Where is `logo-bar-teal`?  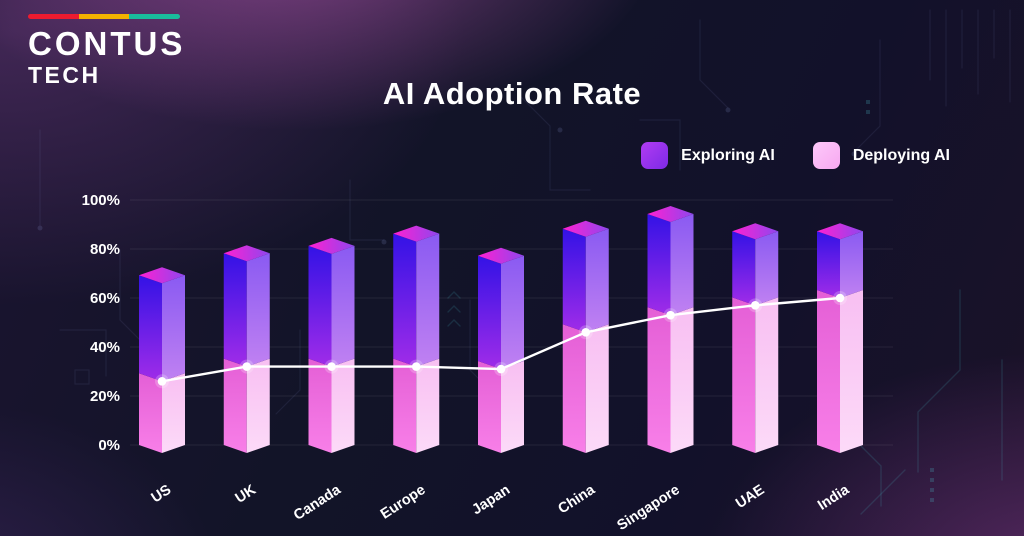 logo-bar-teal is located at coordinates (154, 16).